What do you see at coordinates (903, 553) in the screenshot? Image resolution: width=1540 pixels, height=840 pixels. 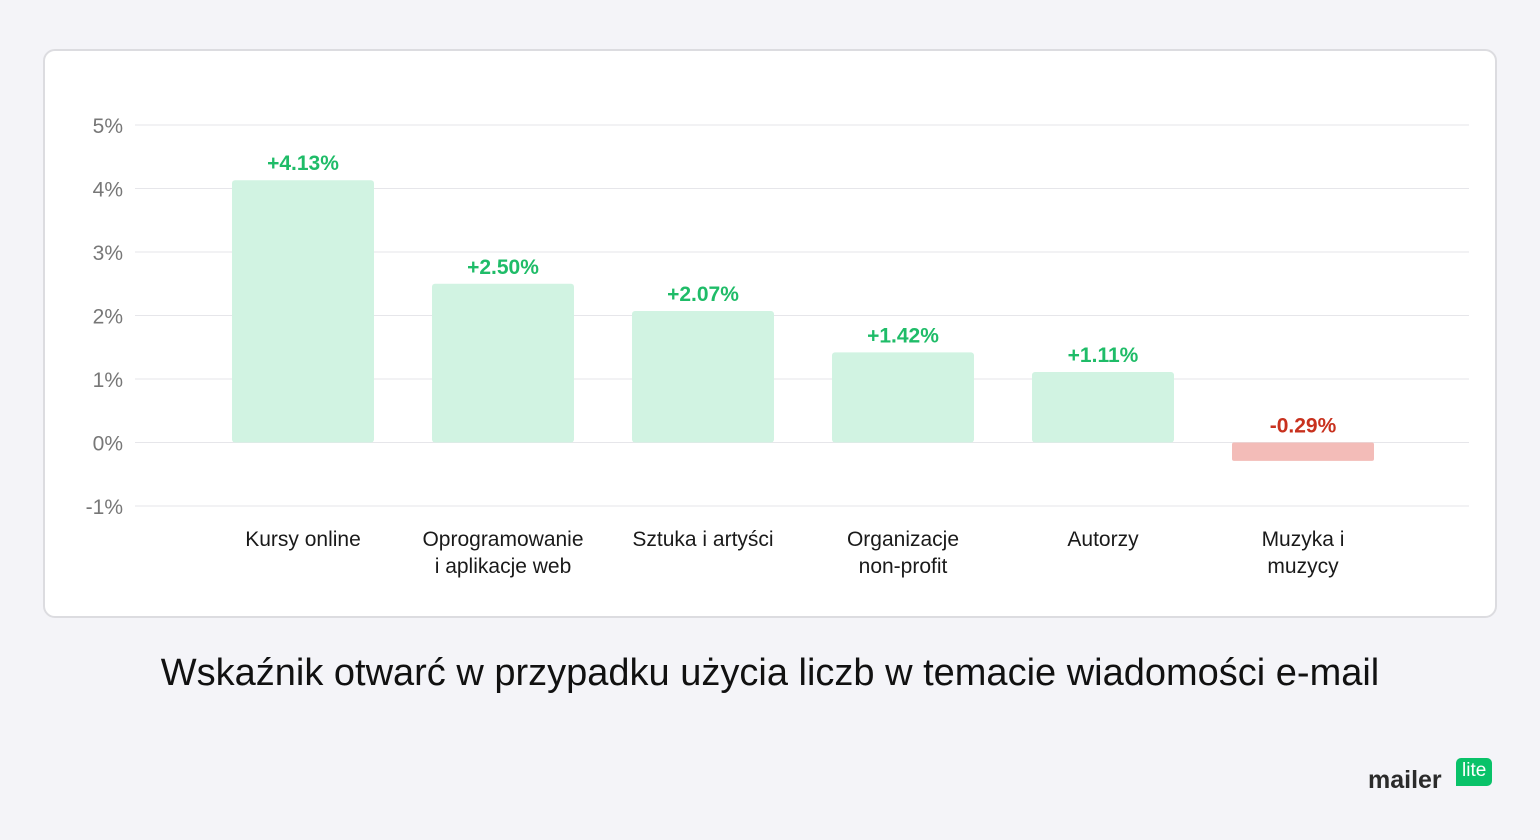 I see `x-tick-label: Organizacje non-profit` at bounding box center [903, 553].